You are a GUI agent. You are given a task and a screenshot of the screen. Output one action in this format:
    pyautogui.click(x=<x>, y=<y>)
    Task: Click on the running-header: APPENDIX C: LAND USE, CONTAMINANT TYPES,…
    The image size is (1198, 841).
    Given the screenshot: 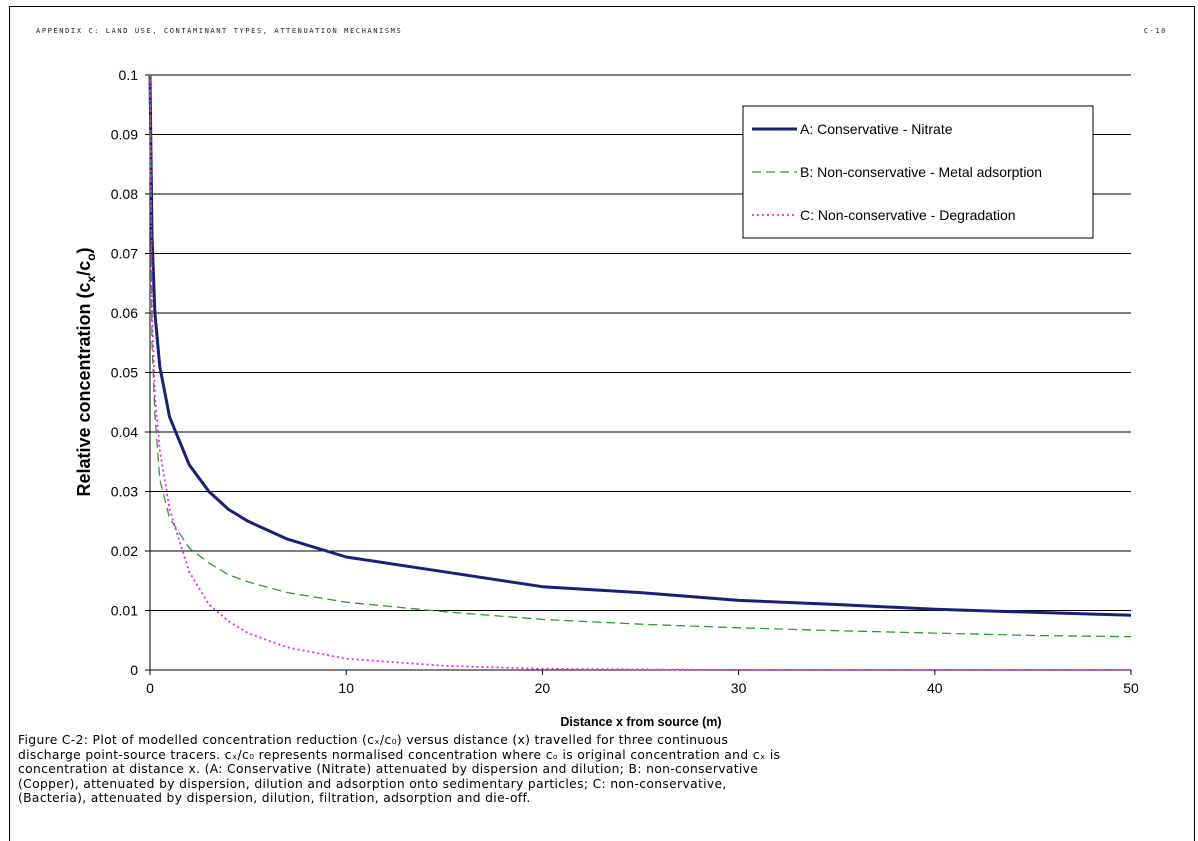 What is the action you would take?
    pyautogui.click(x=219, y=31)
    